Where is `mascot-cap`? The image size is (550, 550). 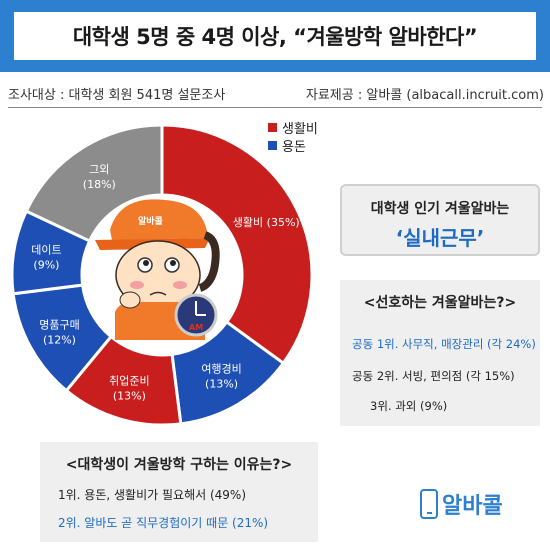
mascot-cap is located at coordinates (159, 219).